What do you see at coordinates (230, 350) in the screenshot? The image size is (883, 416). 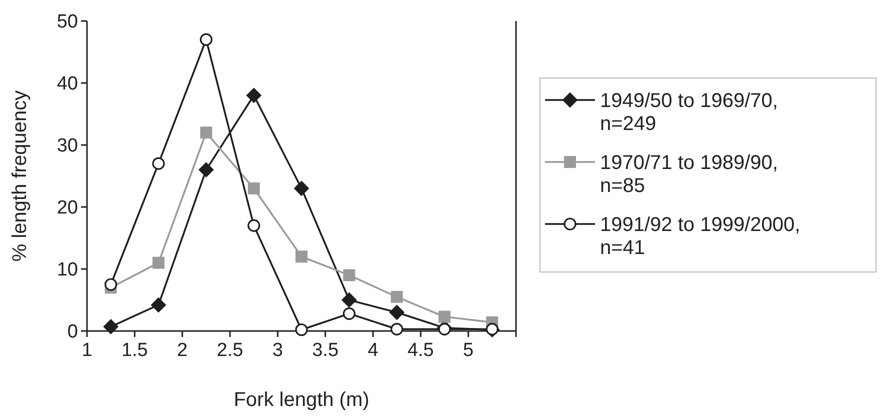 I see `x-tick-label: 2.5` at bounding box center [230, 350].